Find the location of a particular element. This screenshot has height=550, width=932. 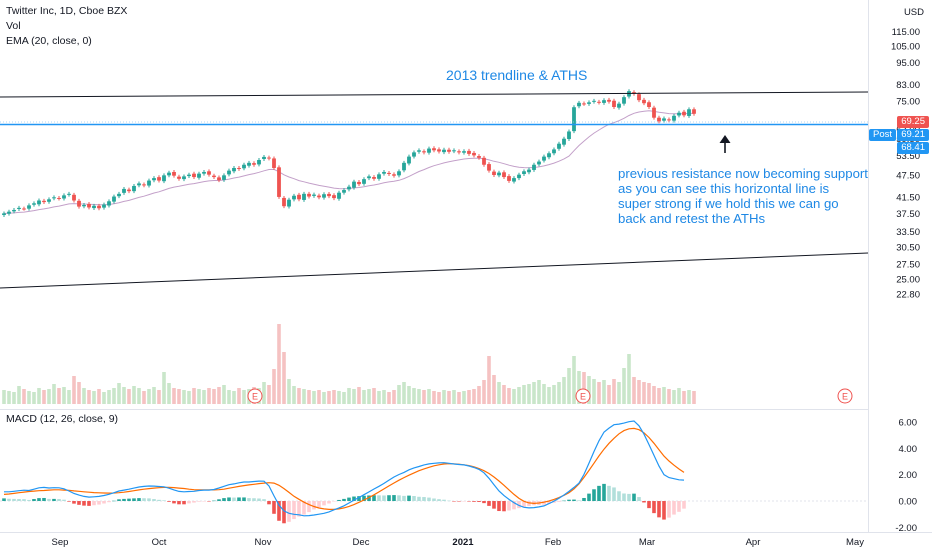

annotation-line: super strong if we hold this we can go is located at coordinates (728, 203).